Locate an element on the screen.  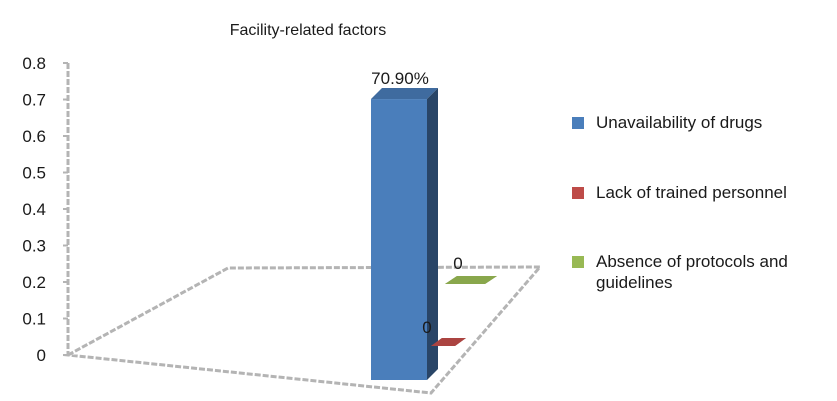
y-tick-label: 0.4 is located at coordinates (34, 209).